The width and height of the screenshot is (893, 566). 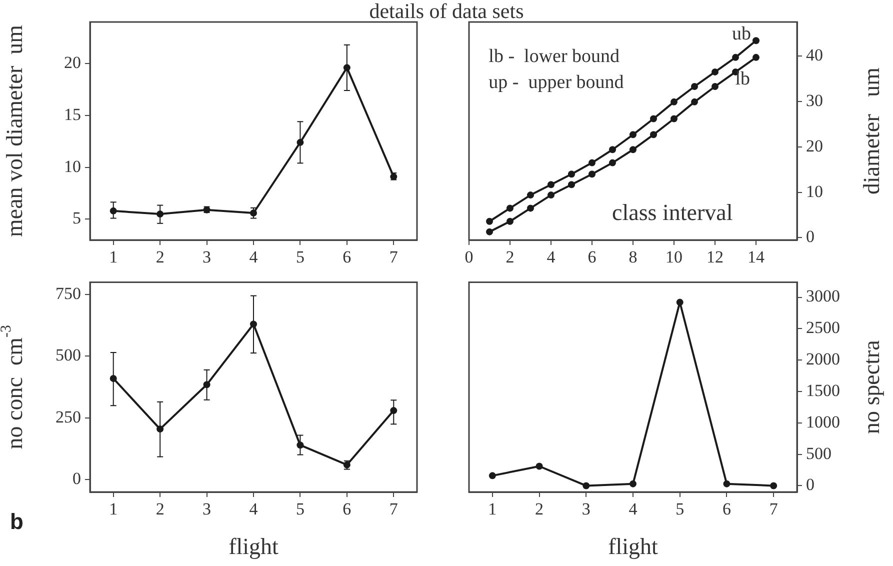 What do you see at coordinates (633, 257) in the screenshot?
I see `x-tick-label: 8` at bounding box center [633, 257].